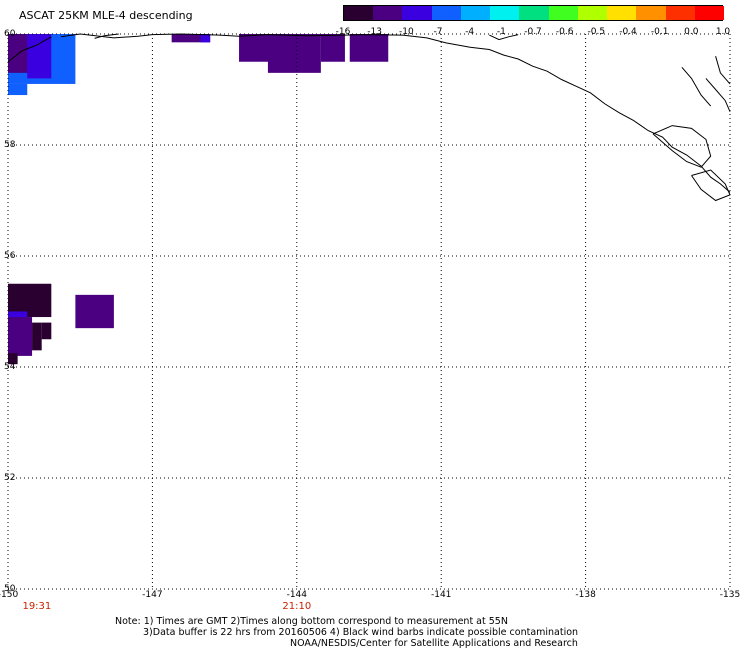 Image resolution: width=740 pixels, height=650 pixels. Describe the element at coordinates (375, 32) in the screenshot. I see `colorbar-label: -13` at that location.